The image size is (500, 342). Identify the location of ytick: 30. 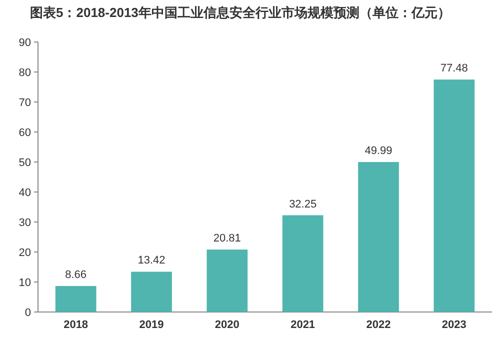
(24, 223).